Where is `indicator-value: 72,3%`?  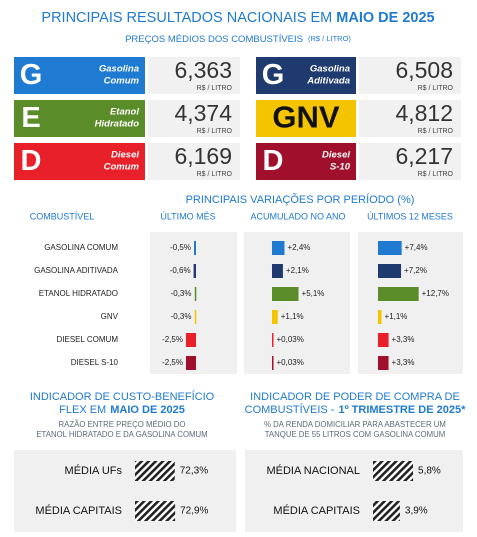 indicator-value: 72,3% is located at coordinates (194, 471).